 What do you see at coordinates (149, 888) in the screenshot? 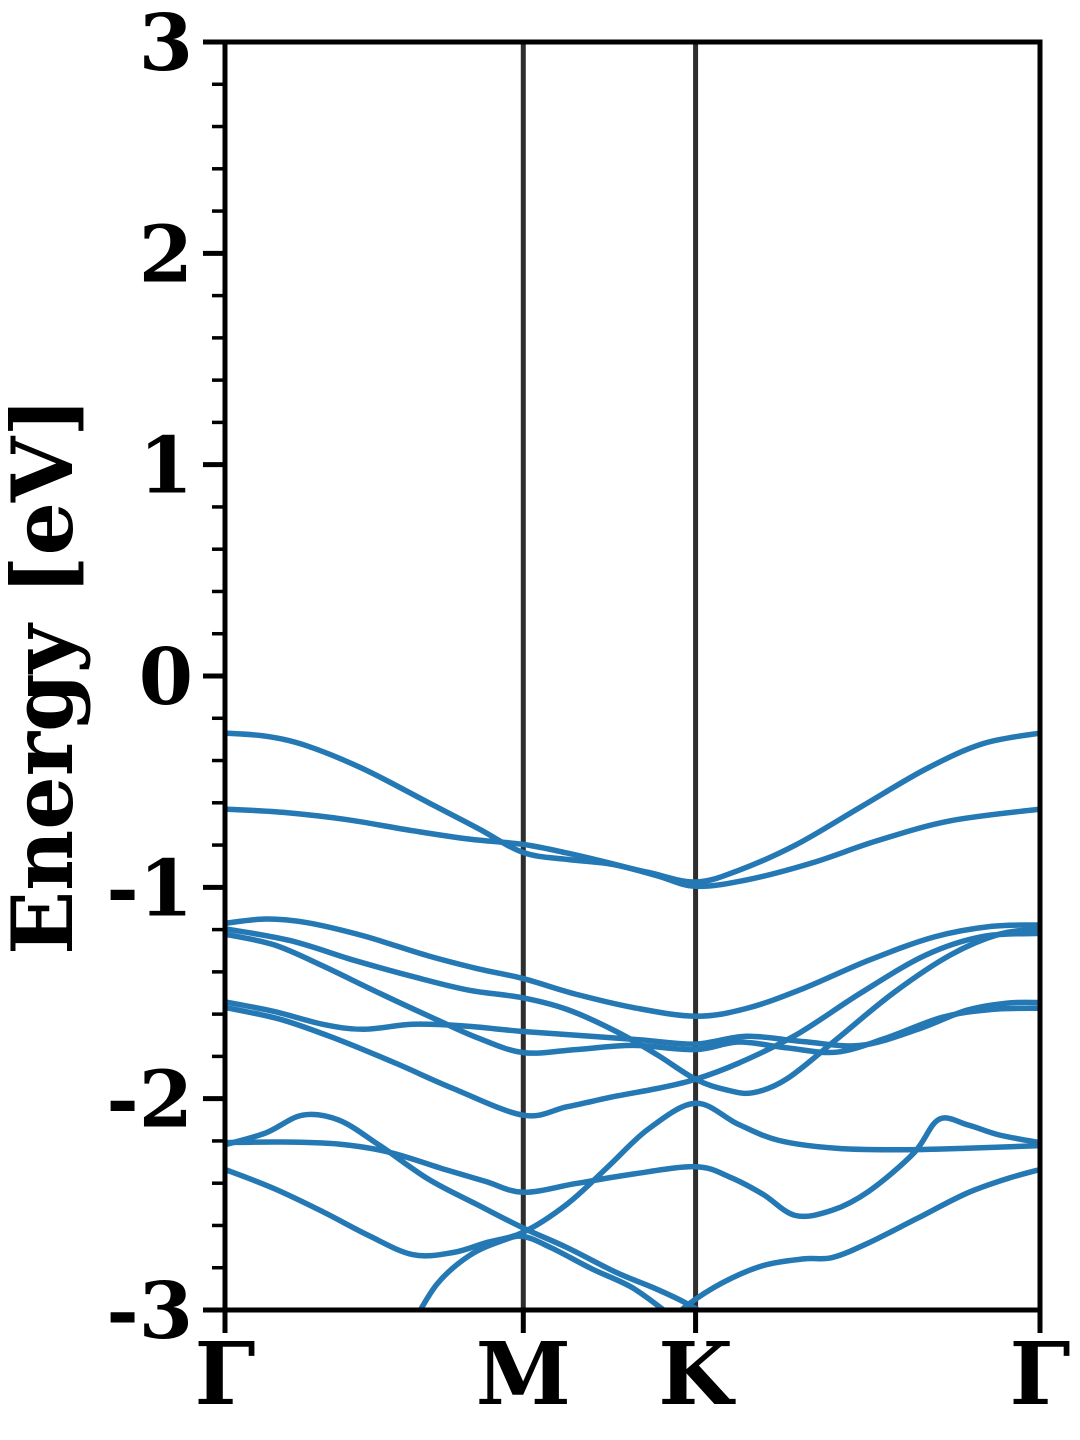
I see `y-tick-label: -1` at bounding box center [149, 888].